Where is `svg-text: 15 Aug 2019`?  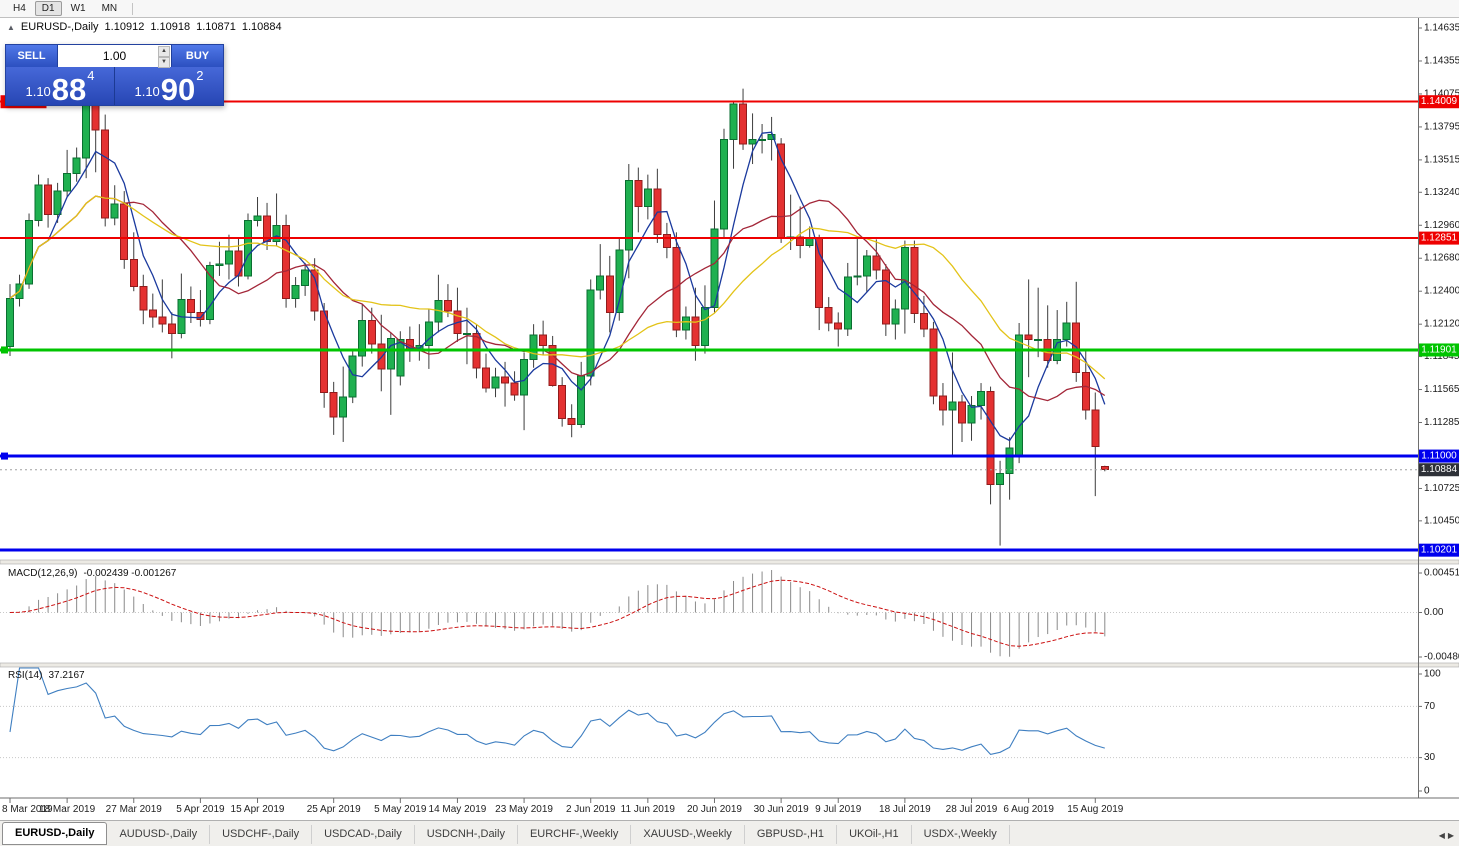 svg-text: 15 Aug 2019 is located at coordinates (1095, 809).